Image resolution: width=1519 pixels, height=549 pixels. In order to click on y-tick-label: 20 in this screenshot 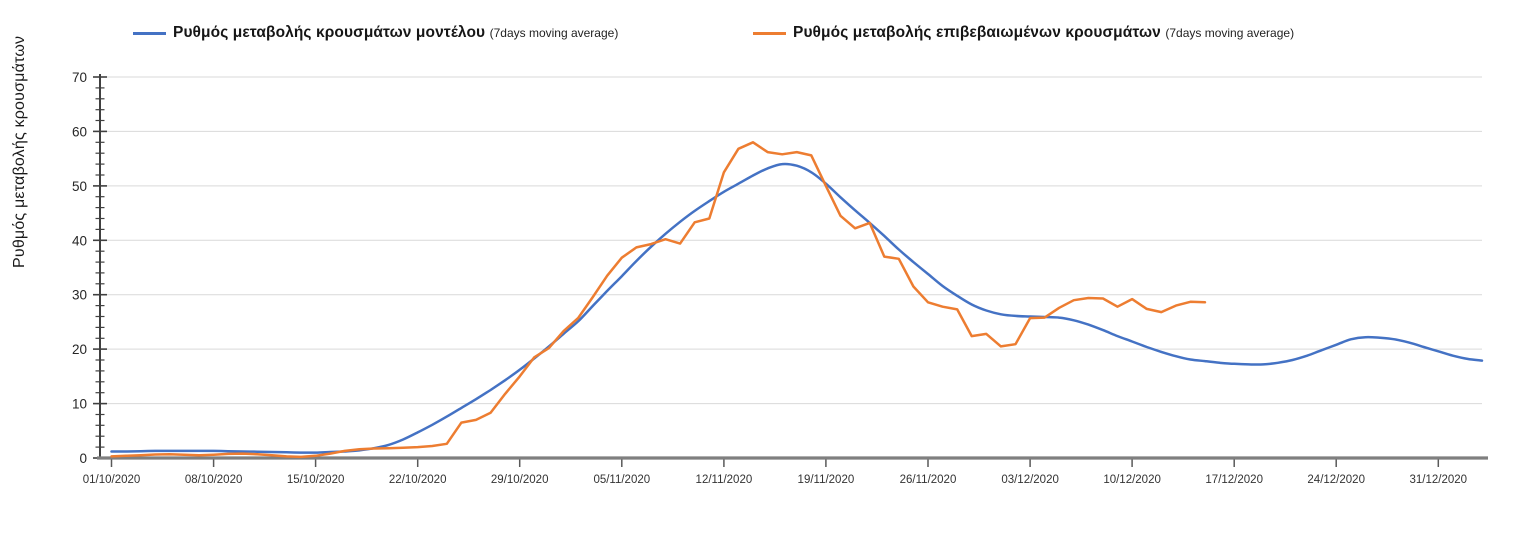, I will do `click(79, 349)`.